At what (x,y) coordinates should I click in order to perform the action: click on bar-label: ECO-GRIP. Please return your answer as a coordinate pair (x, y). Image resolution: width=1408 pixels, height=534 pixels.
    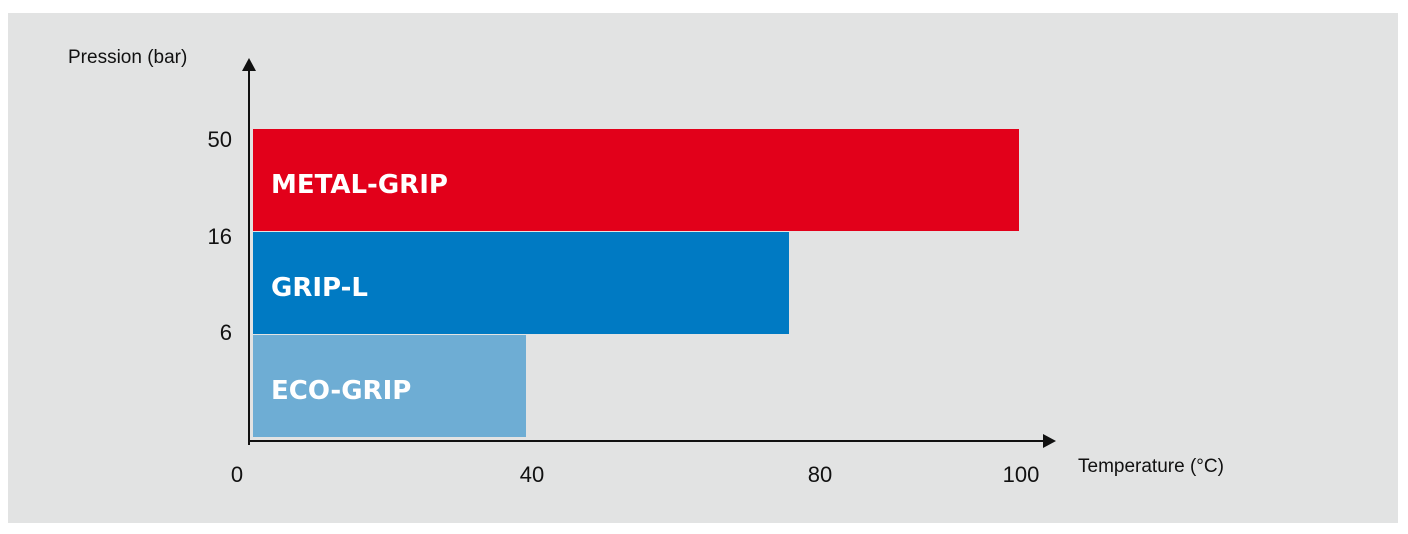
    Looking at the image, I should click on (341, 391).